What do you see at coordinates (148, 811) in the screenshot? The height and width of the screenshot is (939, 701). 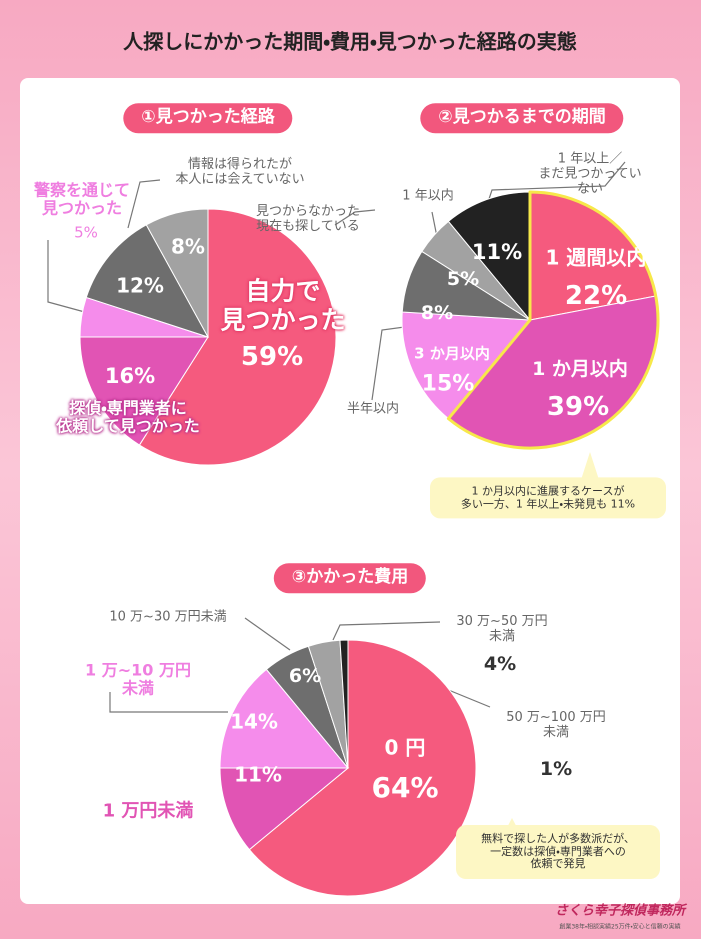 I see `slice-label: 1 万円未満` at bounding box center [148, 811].